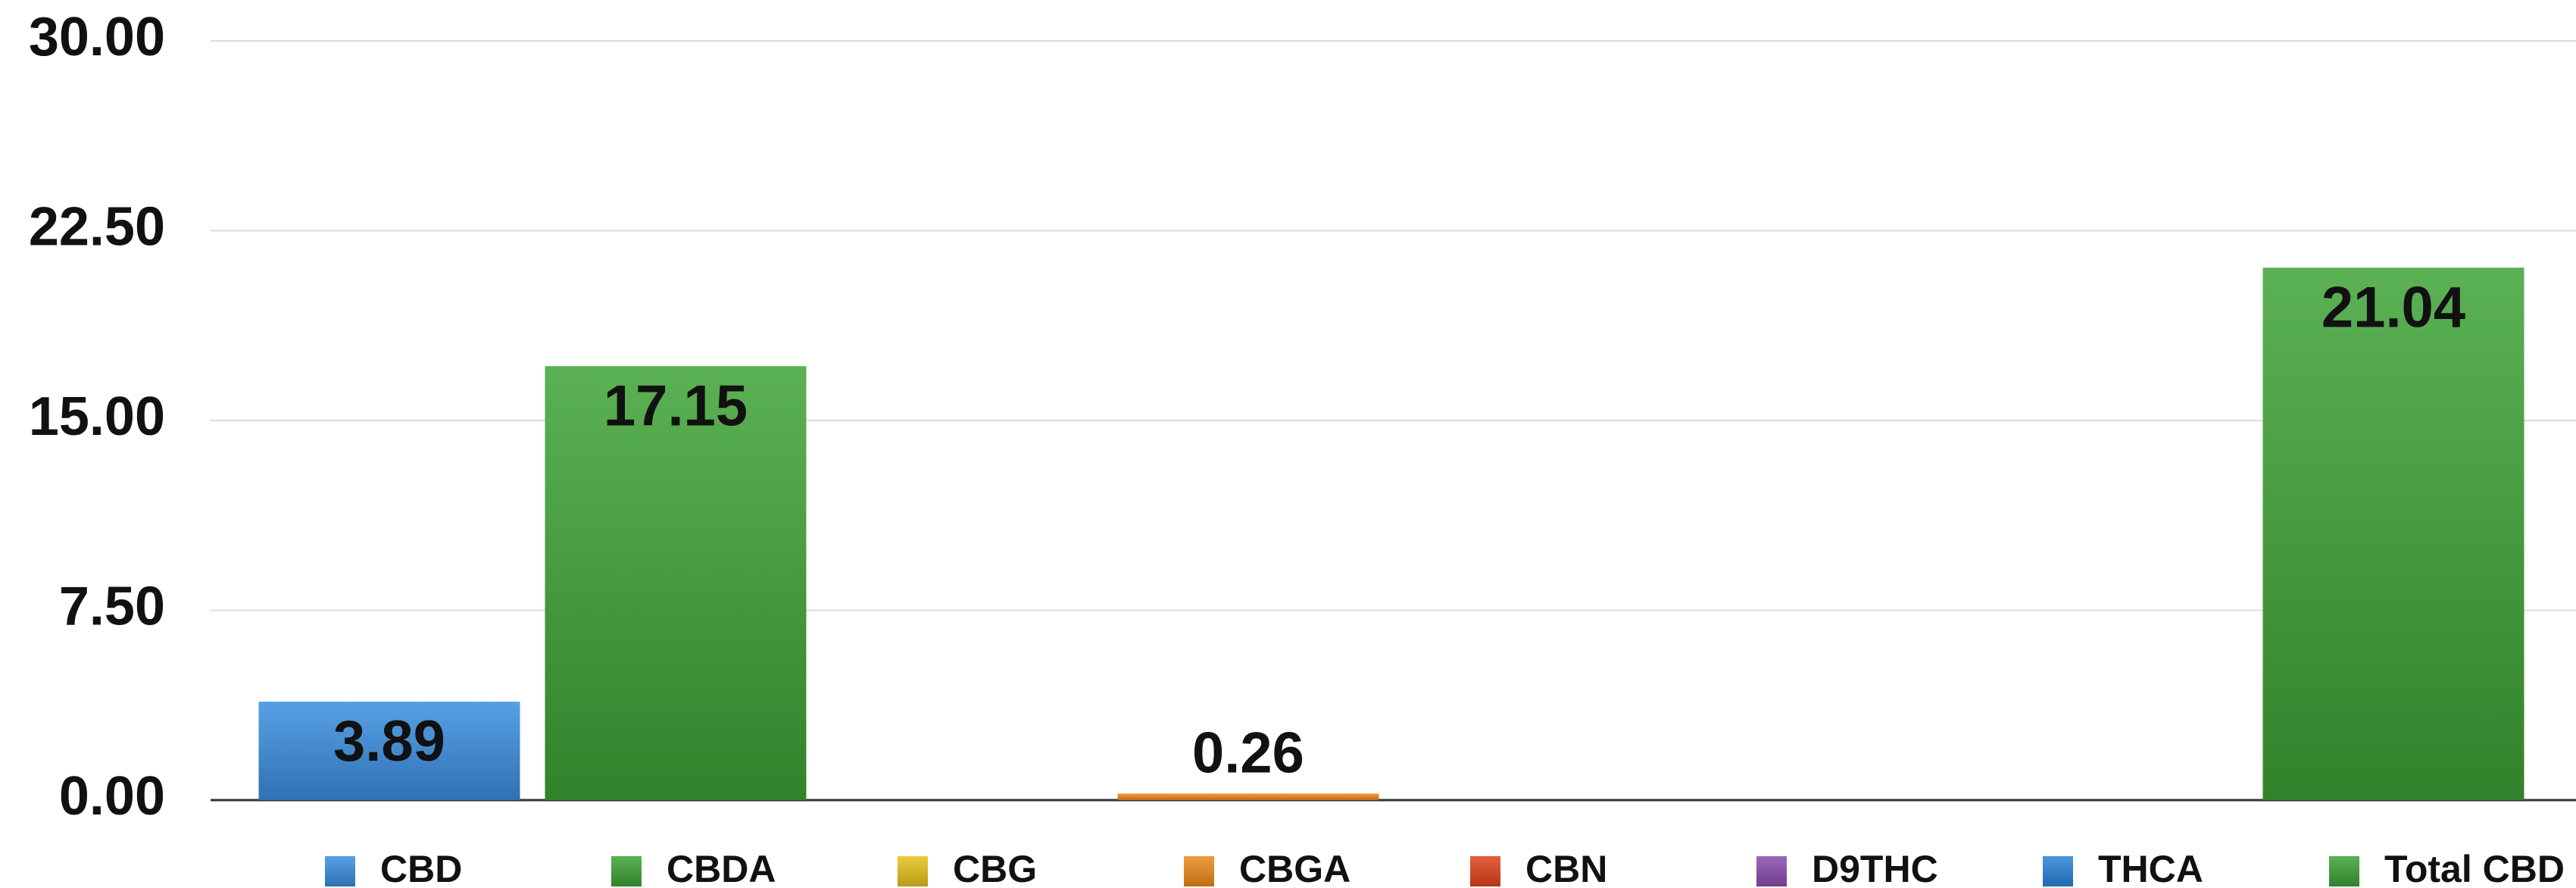 The height and width of the screenshot is (888, 2576). I want to click on legend-label: CBD, so click(421, 868).